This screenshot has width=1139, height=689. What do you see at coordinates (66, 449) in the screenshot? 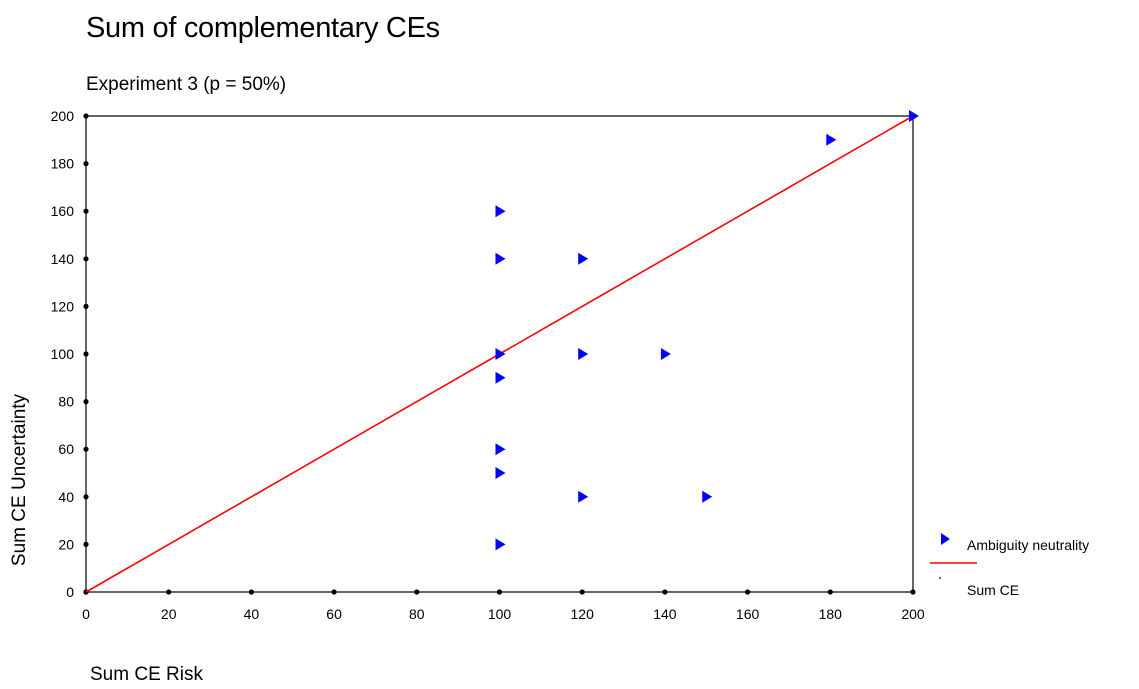
I see `y-tick-label: 60` at bounding box center [66, 449].